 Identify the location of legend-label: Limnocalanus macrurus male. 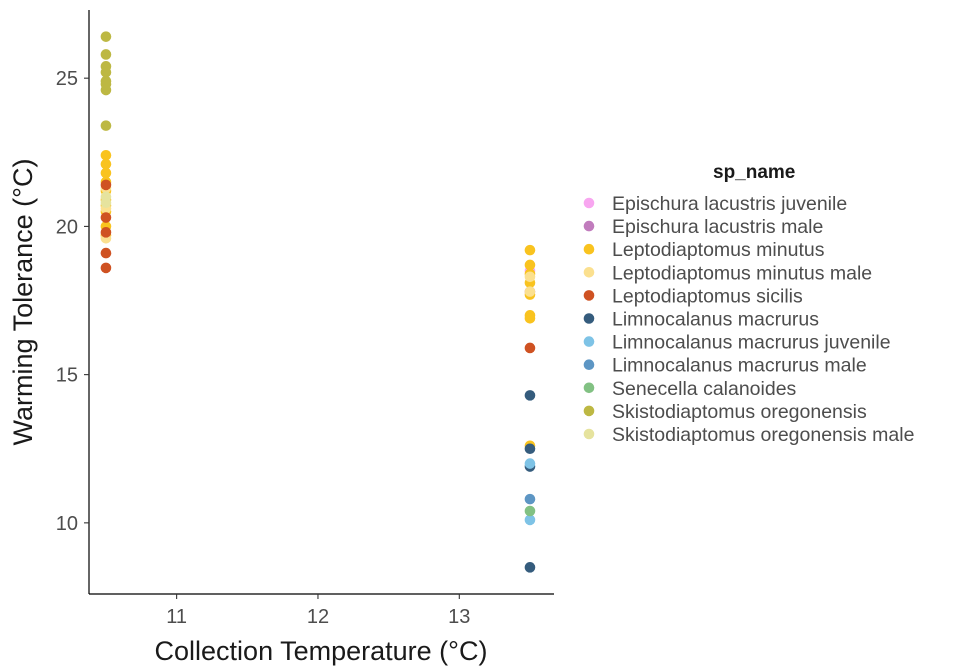
(739, 366).